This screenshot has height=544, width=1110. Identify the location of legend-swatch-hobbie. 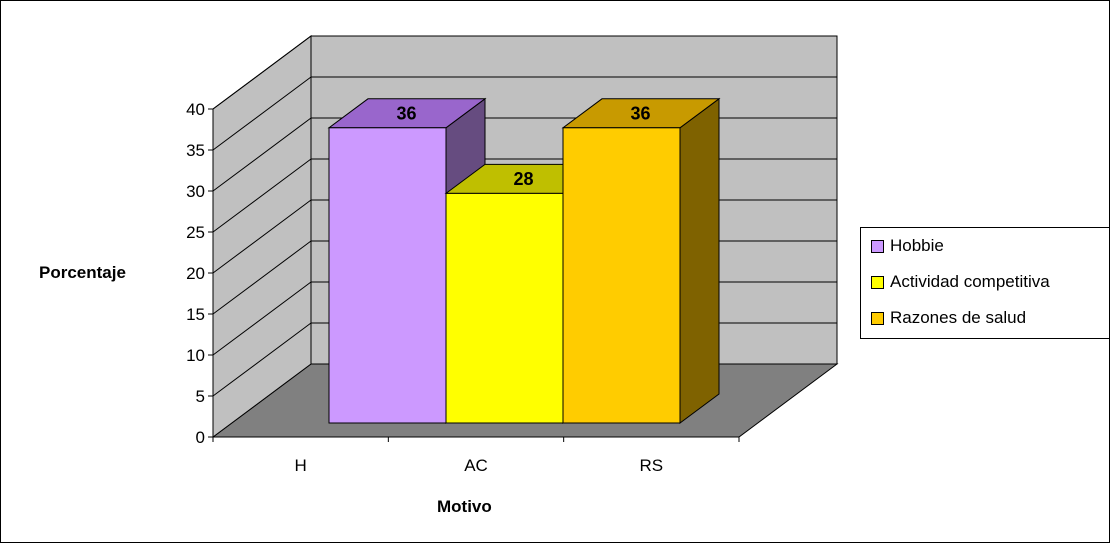
(877, 246).